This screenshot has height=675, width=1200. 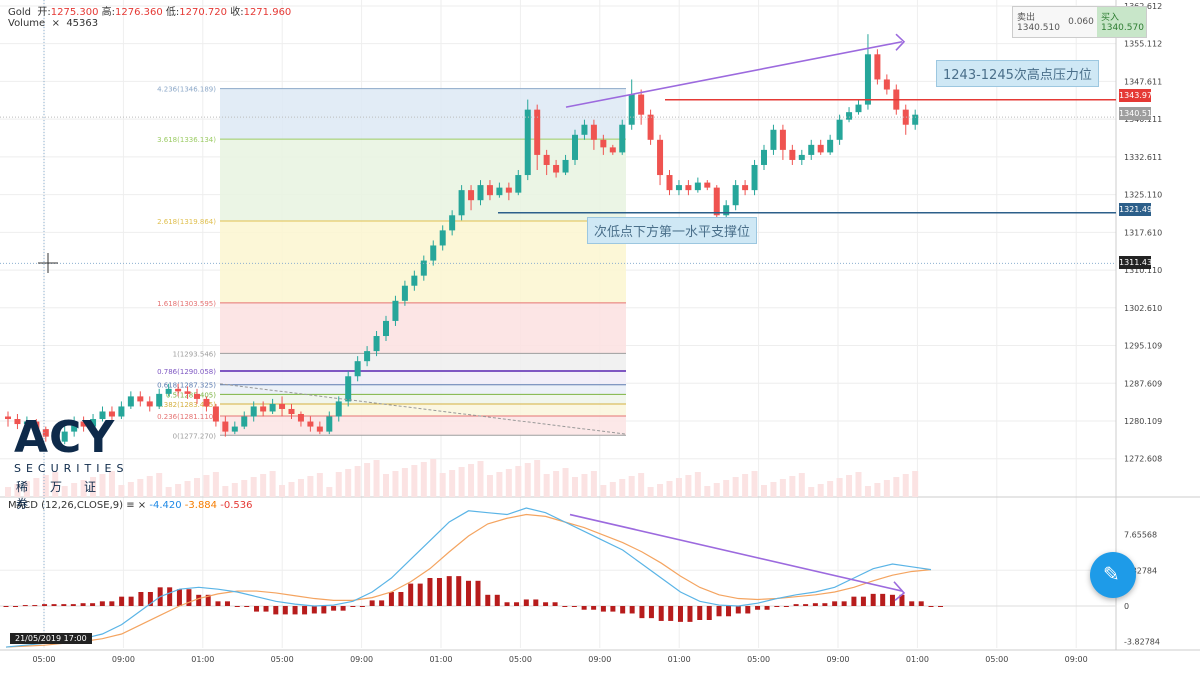 What do you see at coordinates (136, 505) in the screenshot?
I see `macd-menu-icon: ≡ ×` at bounding box center [136, 505].